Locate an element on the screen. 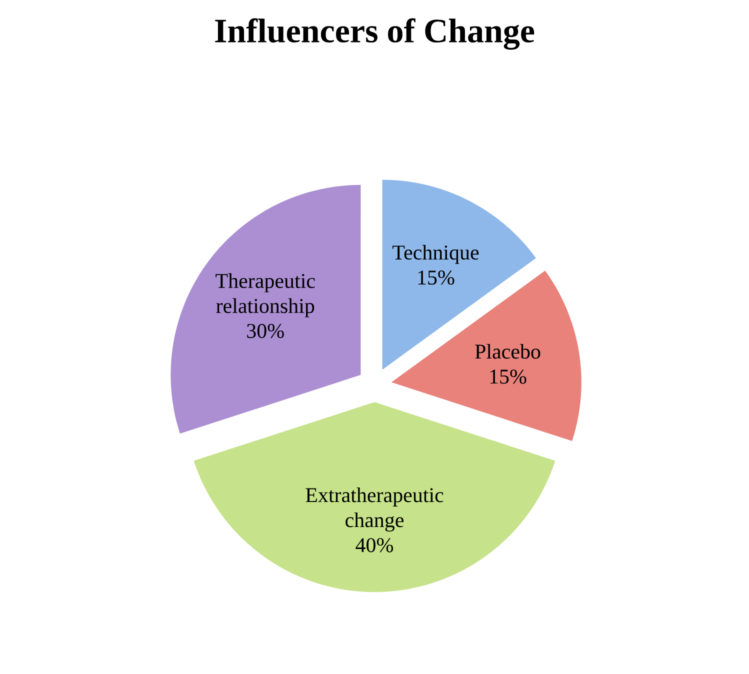  chart-title: Influencers of Change is located at coordinates (374, 34).